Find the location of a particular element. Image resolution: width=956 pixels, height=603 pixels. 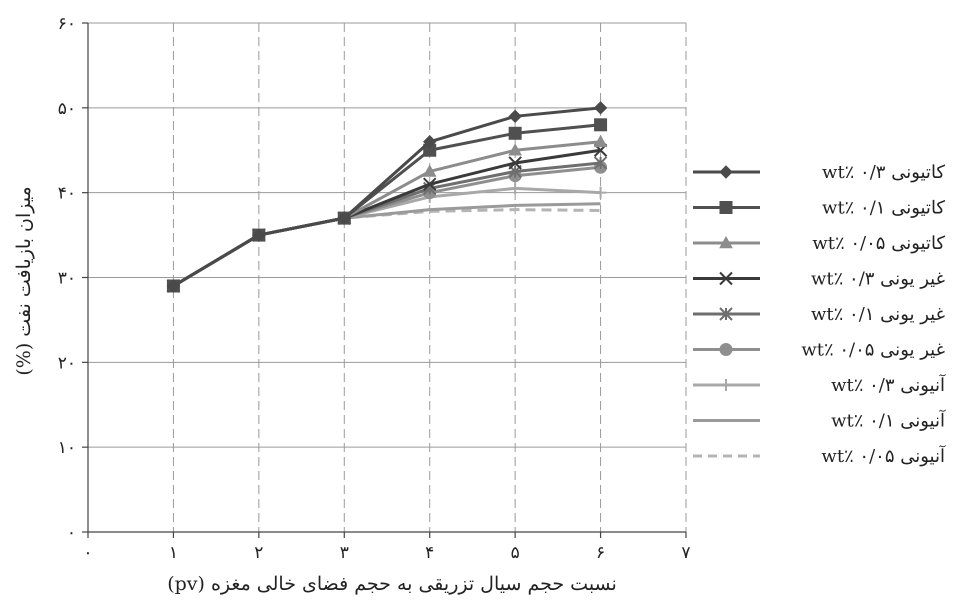

legend-item: کاتیونی wt٪ ۰/۰۵ is located at coordinates (819, 243).